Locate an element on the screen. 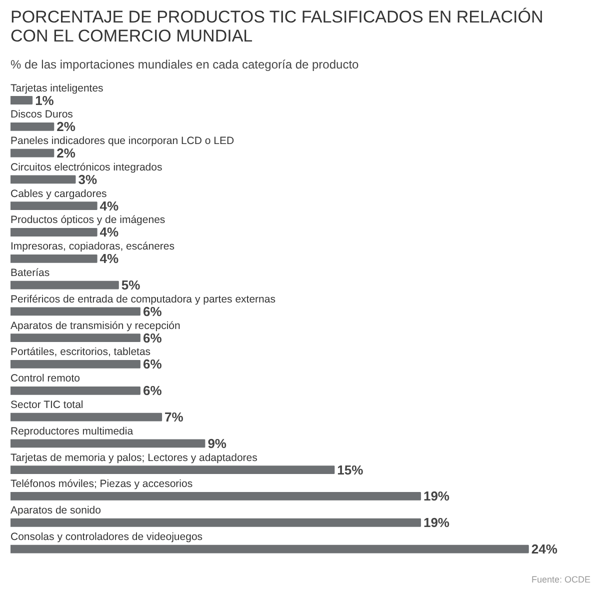 The image size is (600, 589). source-note: Fuente: OCDE is located at coordinates (561, 579).